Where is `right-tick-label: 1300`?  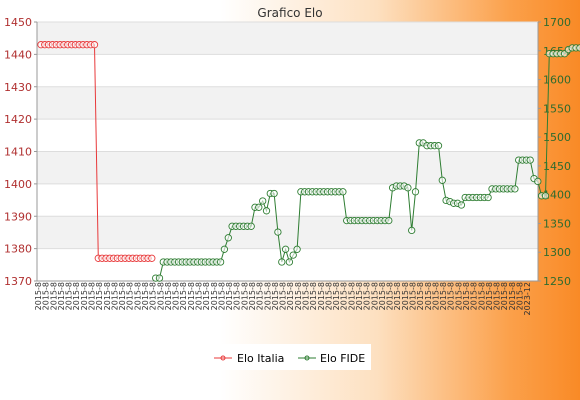
right-tick-label: 1300 is located at coordinates (557, 252).